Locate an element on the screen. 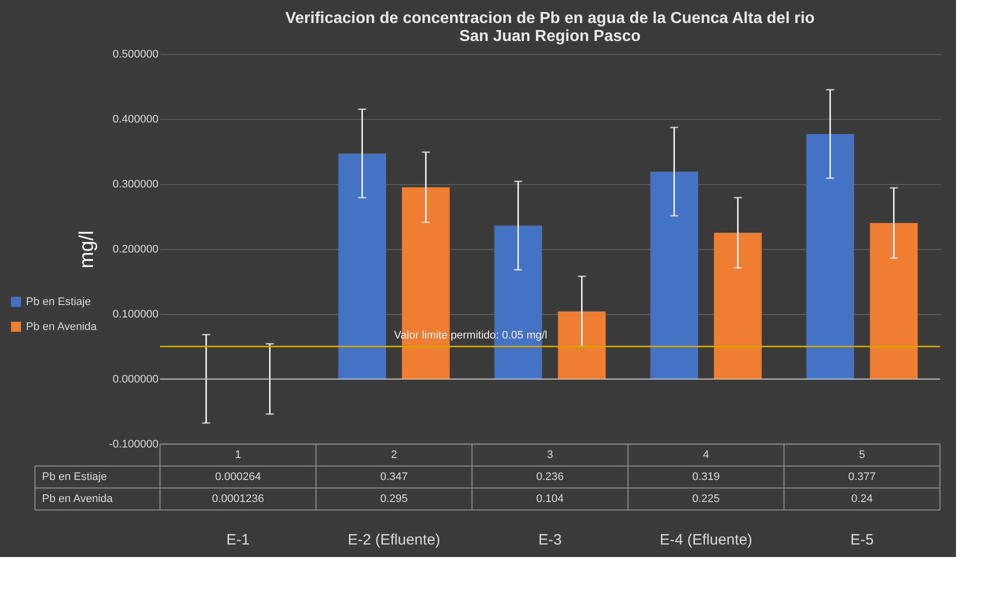 The height and width of the screenshot is (615, 981). x-tick-label: E-4 (Efluente) is located at coordinates (706, 540).